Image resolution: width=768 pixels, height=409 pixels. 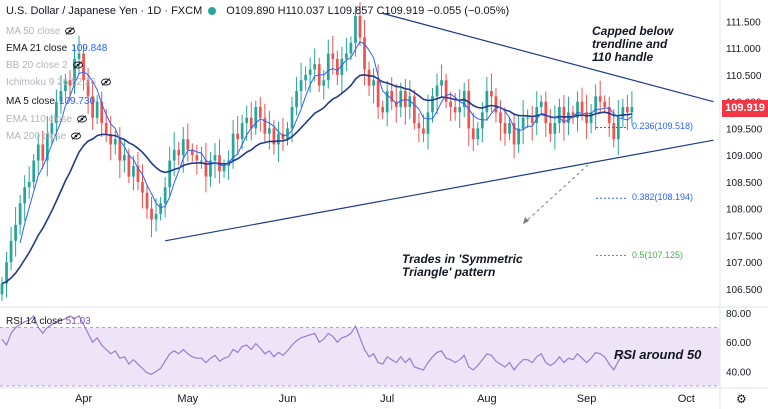 I want to click on indicator-label: Ichimoku 9 26 52 26, so click(x=51, y=82).